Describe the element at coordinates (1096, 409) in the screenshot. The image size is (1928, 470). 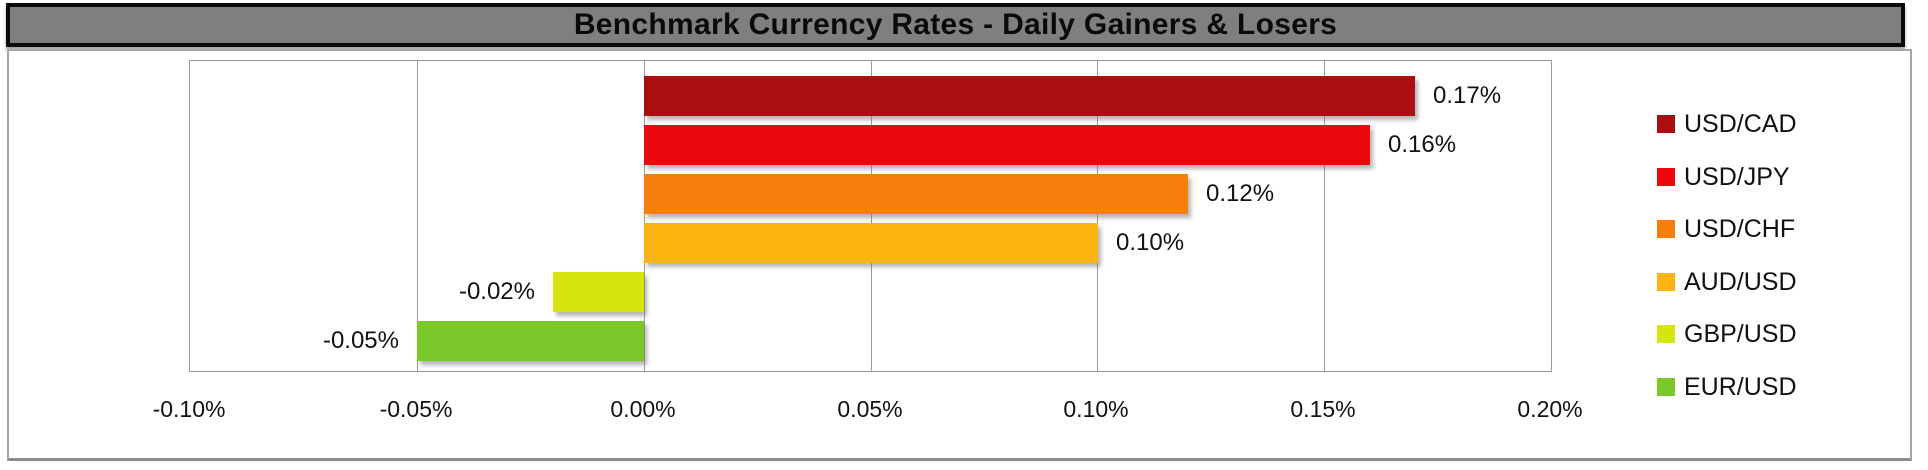
I see `x-tick-label: 0.10%` at that location.